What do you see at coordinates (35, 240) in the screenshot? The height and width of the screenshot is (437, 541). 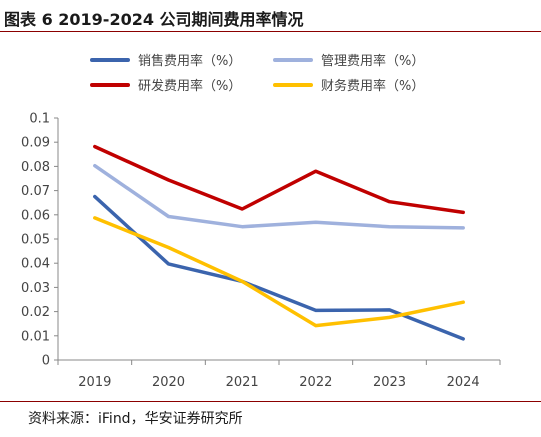 I see `y-tick-label: 0.05` at bounding box center [35, 240].